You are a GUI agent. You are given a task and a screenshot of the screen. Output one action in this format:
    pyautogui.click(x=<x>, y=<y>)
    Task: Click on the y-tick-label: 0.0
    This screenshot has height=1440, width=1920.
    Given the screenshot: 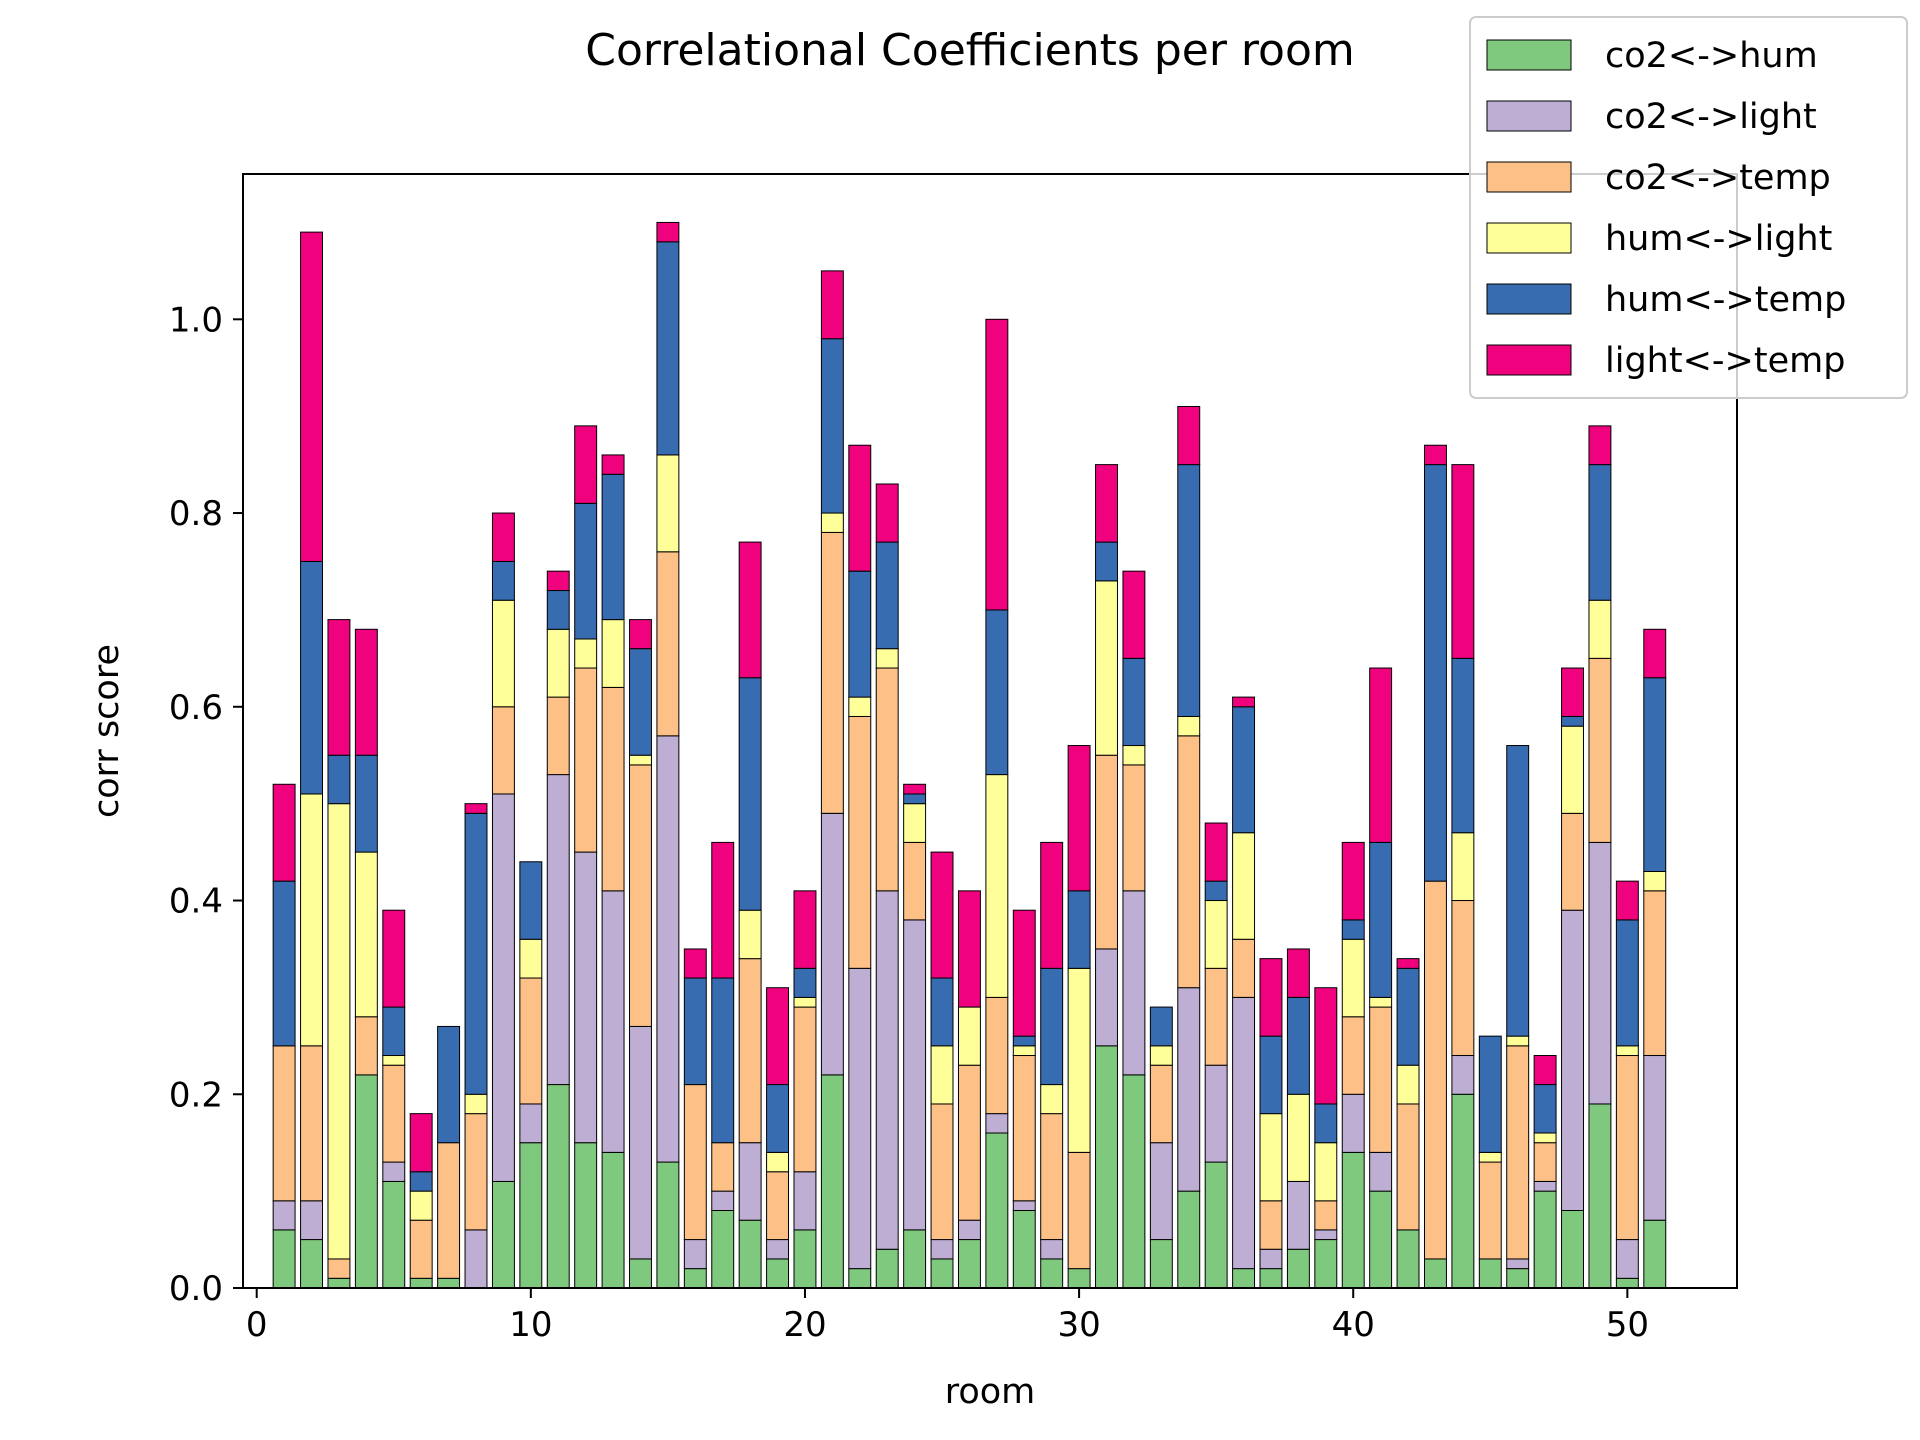 What is the action you would take?
    pyautogui.click(x=196, y=1289)
    